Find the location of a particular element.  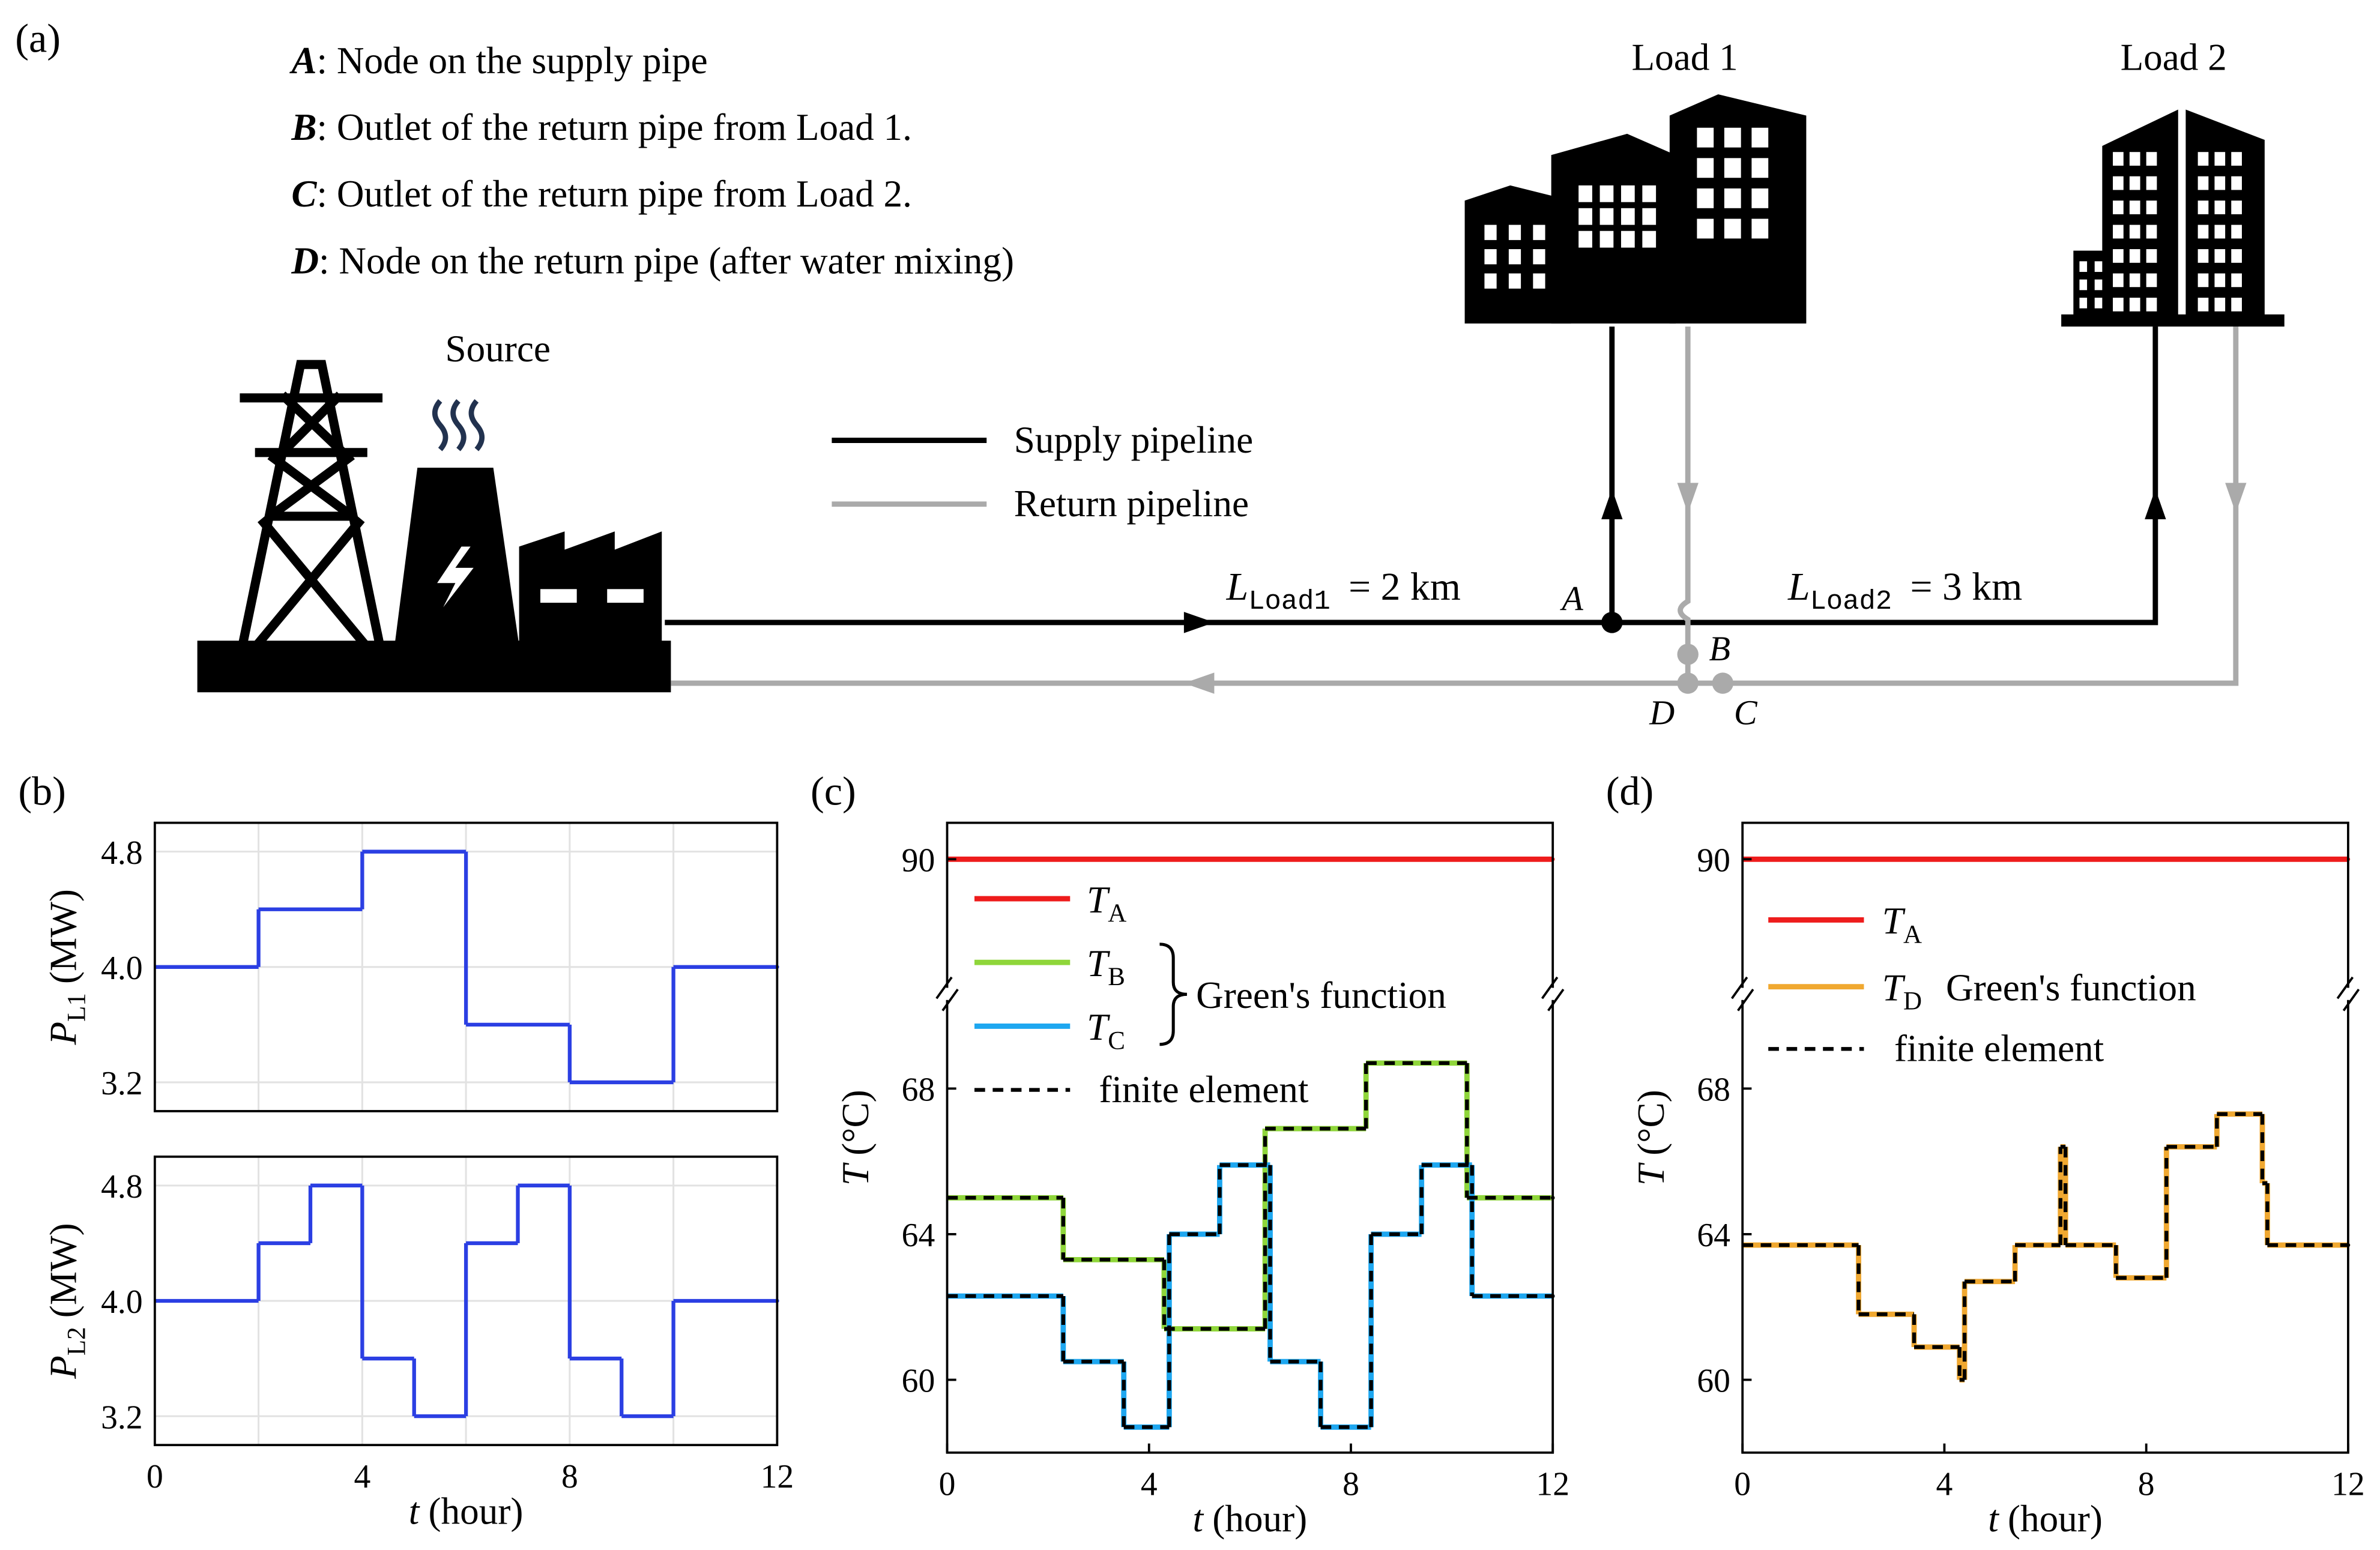

x-tick-label: 12 is located at coordinates (2348, 1484).